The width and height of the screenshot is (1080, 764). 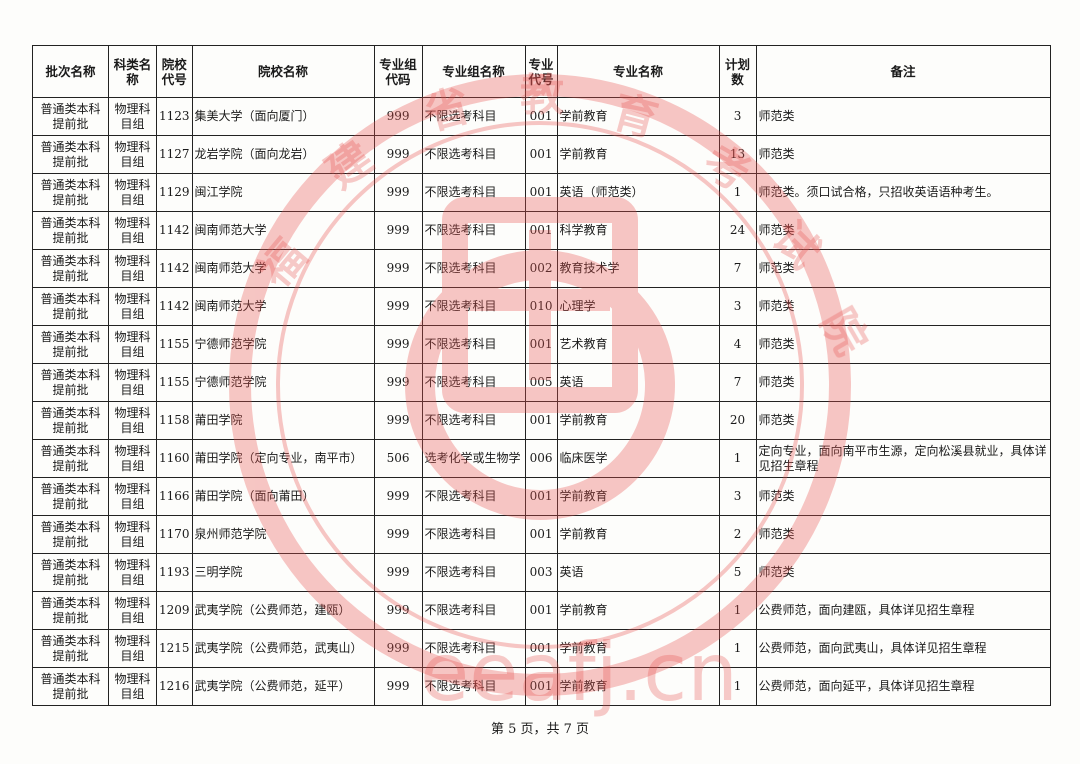 I want to click on cell-school-code: 1129, so click(x=174, y=192).